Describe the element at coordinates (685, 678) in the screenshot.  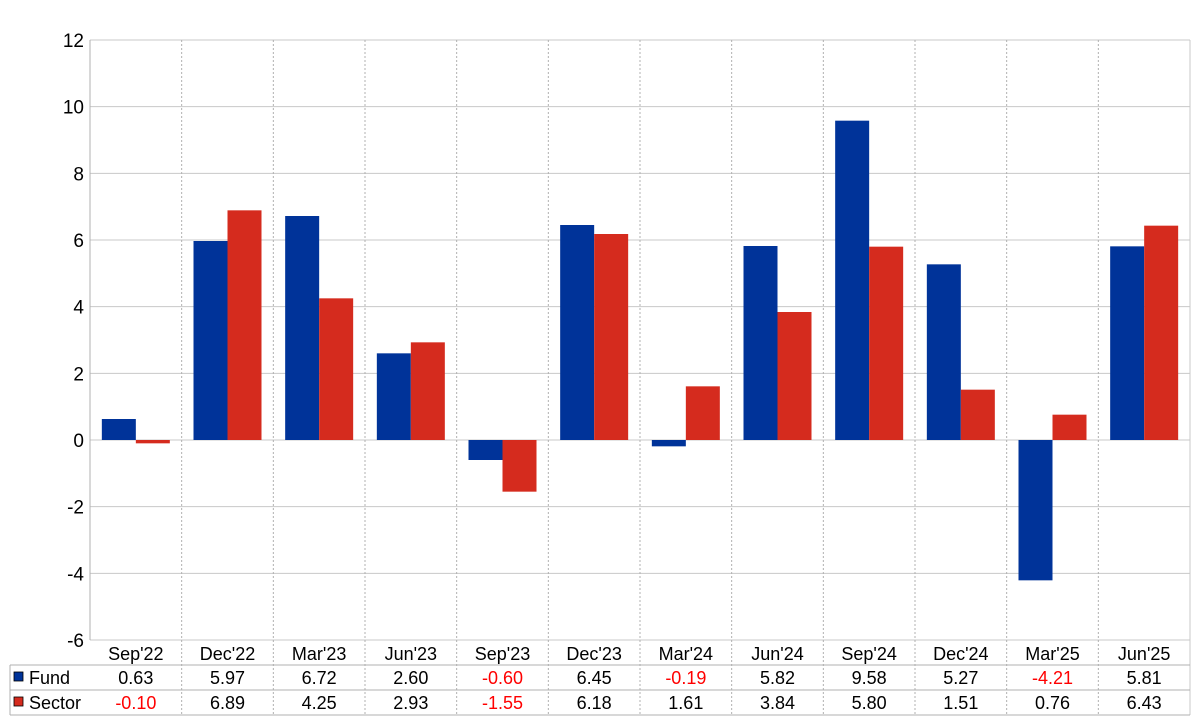
I see `data-label-fund: -0.19` at that location.